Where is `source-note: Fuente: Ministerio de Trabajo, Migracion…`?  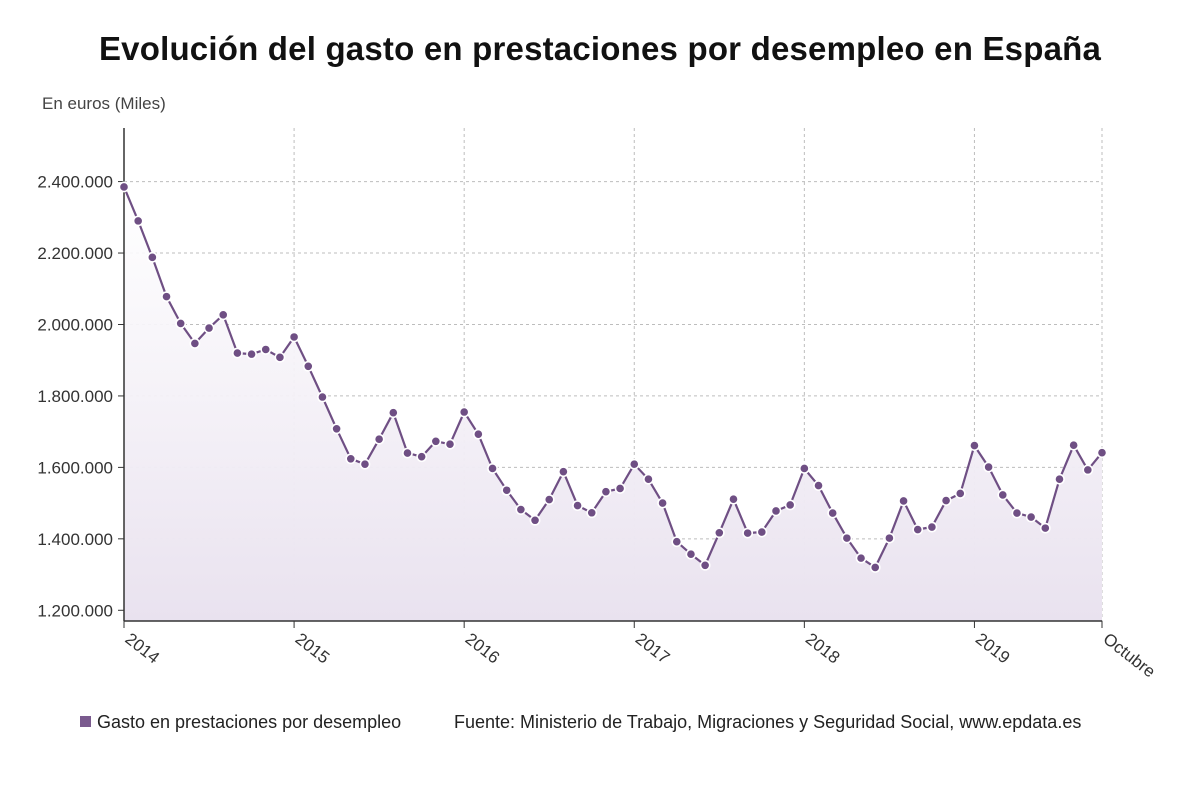
source-note: Fuente: Ministerio de Trabajo, Migracion… is located at coordinates (768, 722).